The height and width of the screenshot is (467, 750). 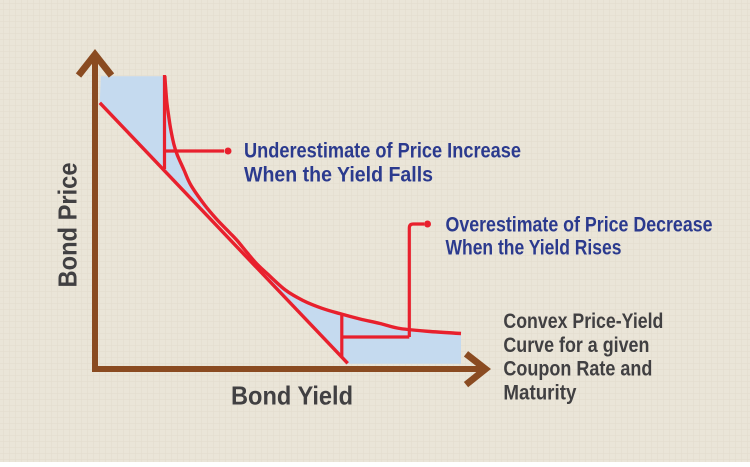 What do you see at coordinates (583, 321) in the screenshot?
I see `svg-text: Convex Price-Yield` at bounding box center [583, 321].